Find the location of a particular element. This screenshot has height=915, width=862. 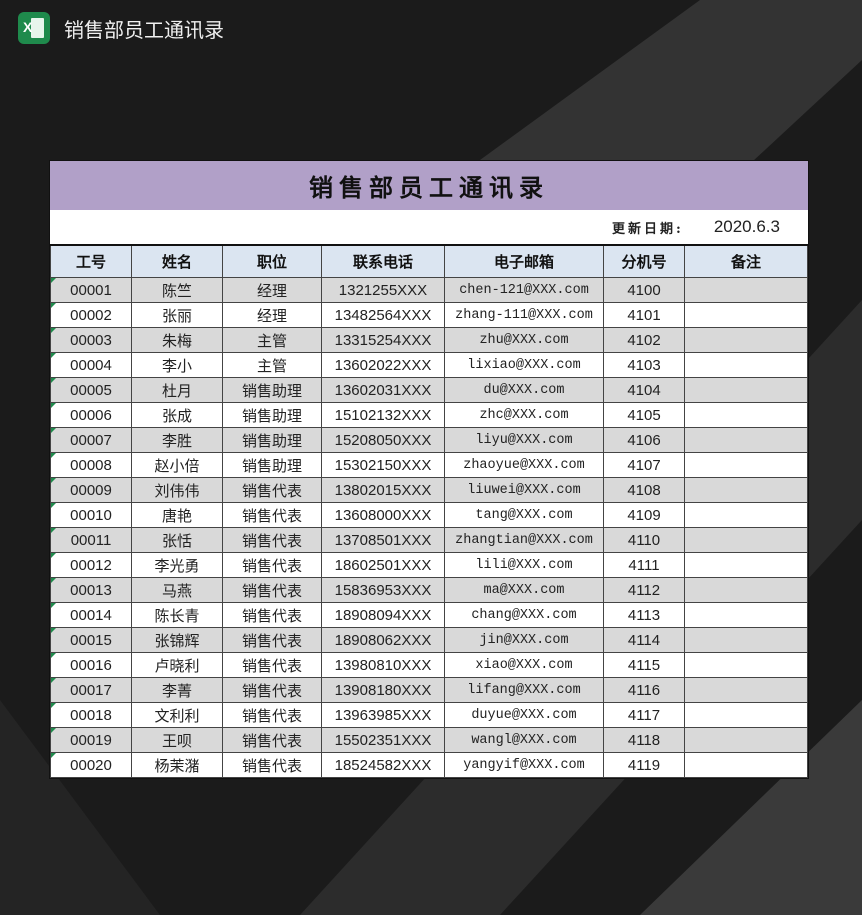

cell-email: lifang@XXX.com is located at coordinates (524, 690).